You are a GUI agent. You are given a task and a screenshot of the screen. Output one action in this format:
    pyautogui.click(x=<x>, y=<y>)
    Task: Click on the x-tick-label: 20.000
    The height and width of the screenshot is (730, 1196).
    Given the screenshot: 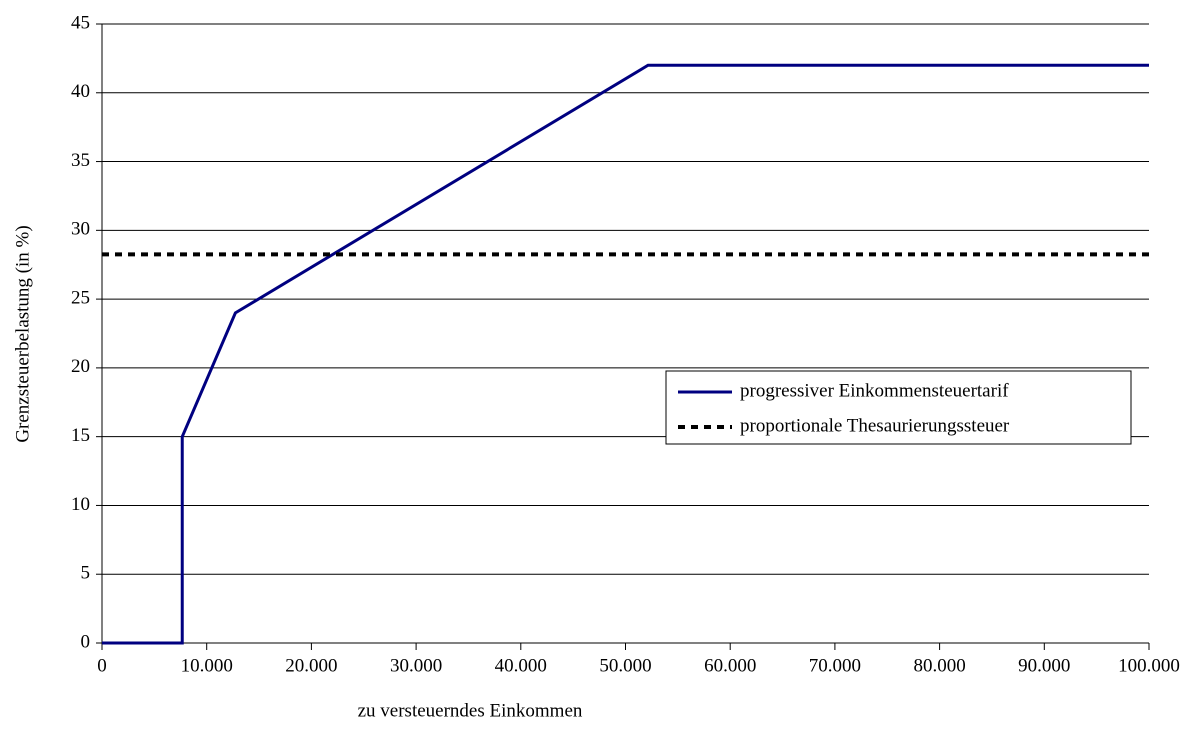 What is the action you would take?
    pyautogui.click(x=311, y=665)
    